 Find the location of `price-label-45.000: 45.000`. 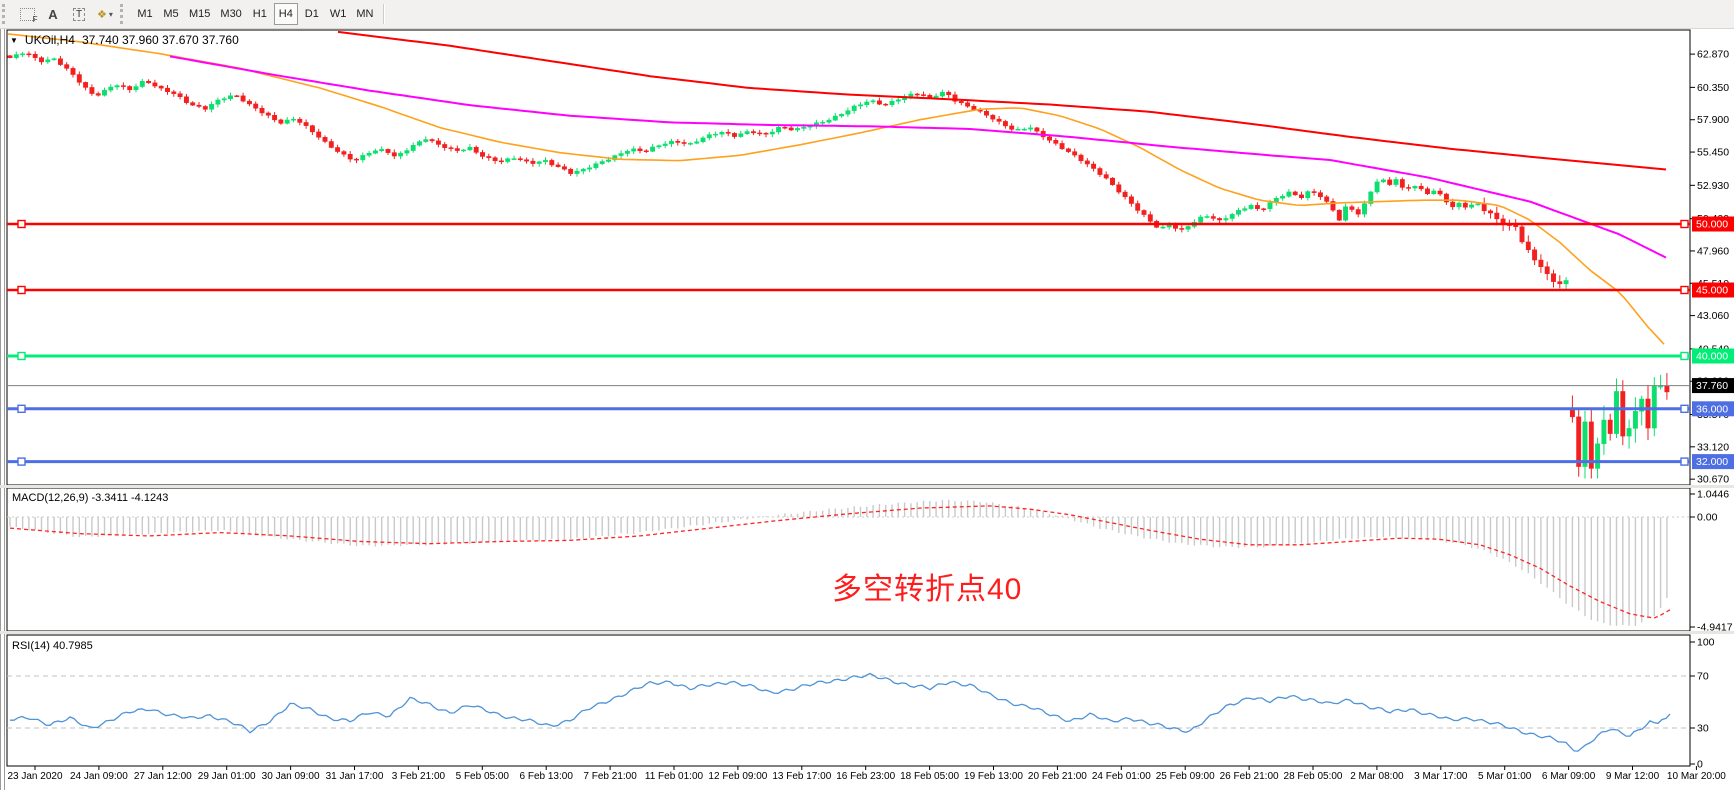

price-label-45.000: 45.000 is located at coordinates (1713, 290).